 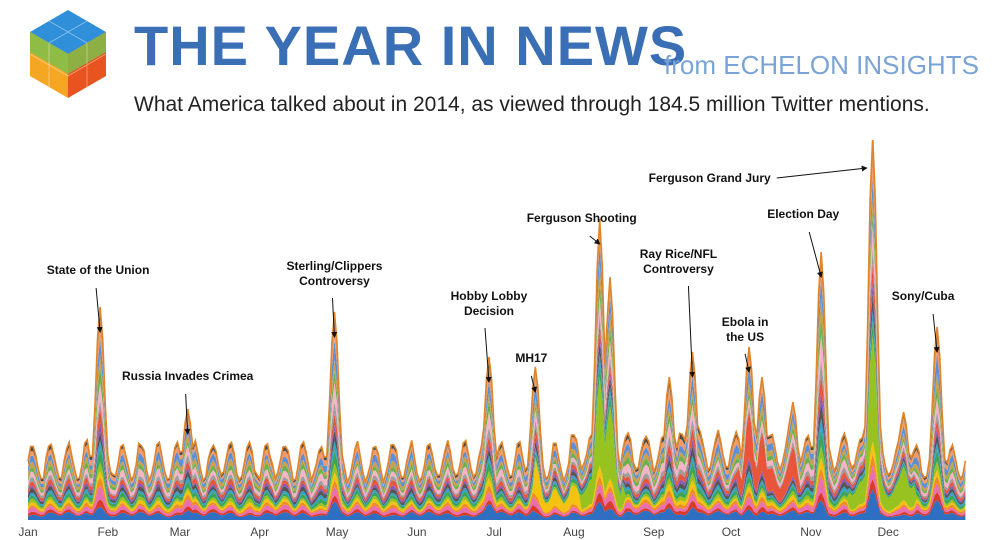 What do you see at coordinates (458, 532) in the screenshot?
I see `x-axis: Jan Feb Mar Apr May Jun Jul Aug Sep Oct Nov Dec` at bounding box center [458, 532].